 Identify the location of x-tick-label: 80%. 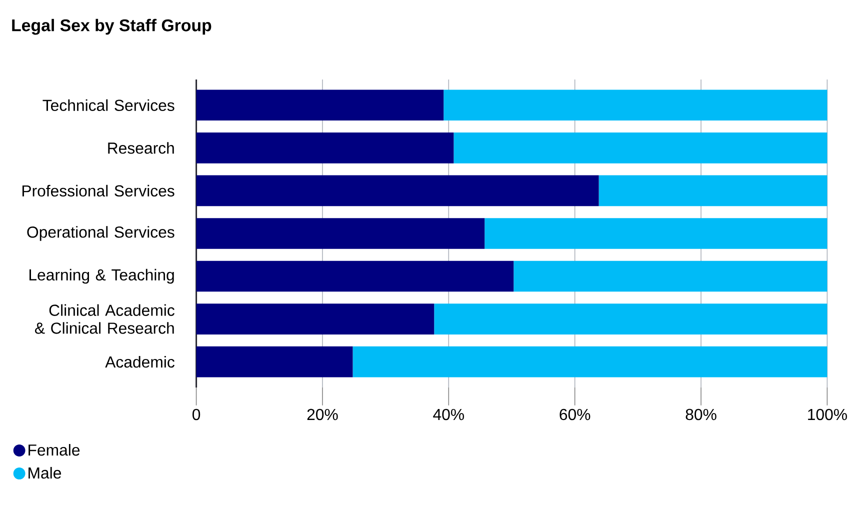
(701, 414).